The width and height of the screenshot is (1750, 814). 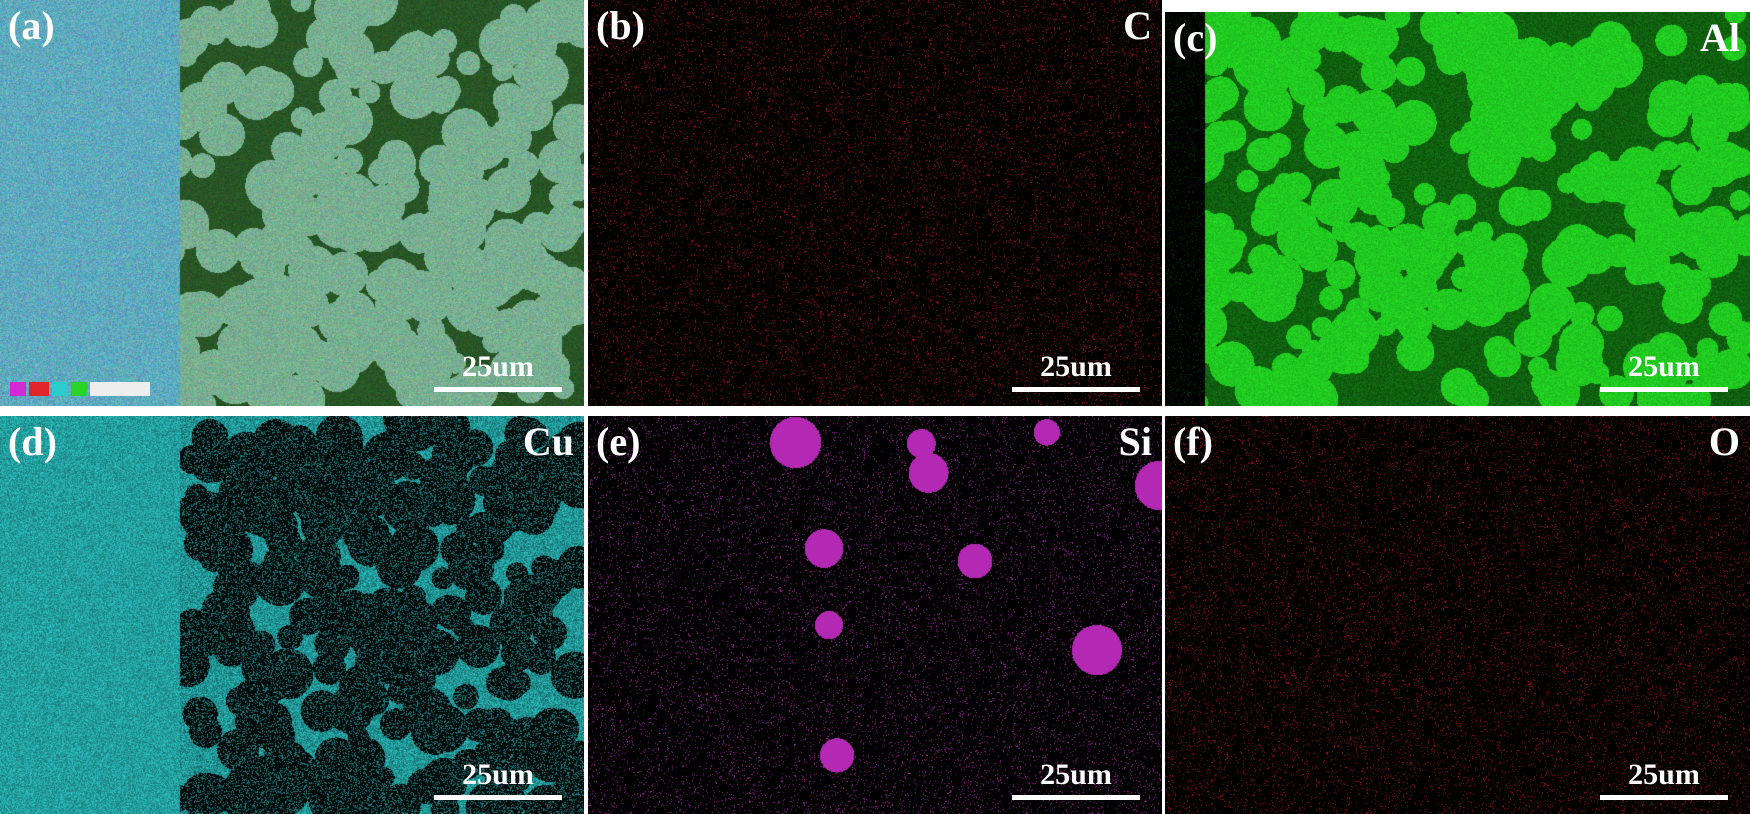 What do you see at coordinates (618, 441) in the screenshot?
I see `panel-label: (e)` at bounding box center [618, 441].